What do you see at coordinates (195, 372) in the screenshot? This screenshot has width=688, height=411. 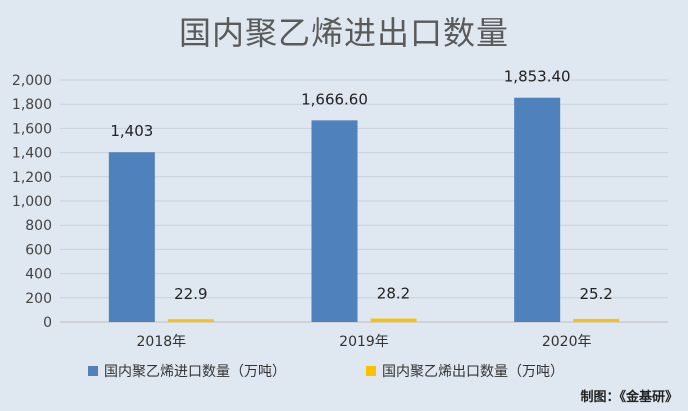 I see `legend-label: 国内聚乙烯进口数量（万吨）` at bounding box center [195, 372].